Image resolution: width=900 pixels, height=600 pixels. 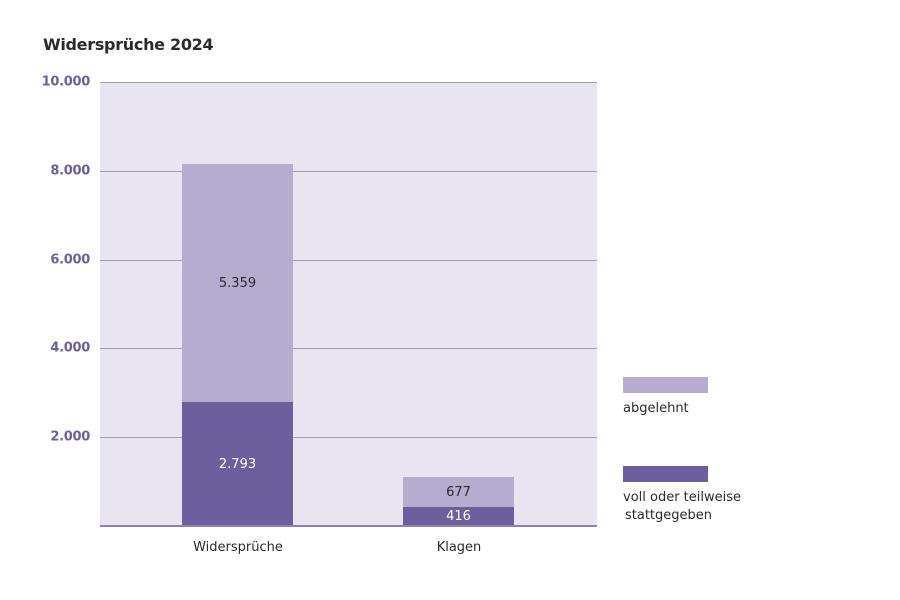 What do you see at coordinates (348, 526) in the screenshot?
I see `x-axis-line` at bounding box center [348, 526].